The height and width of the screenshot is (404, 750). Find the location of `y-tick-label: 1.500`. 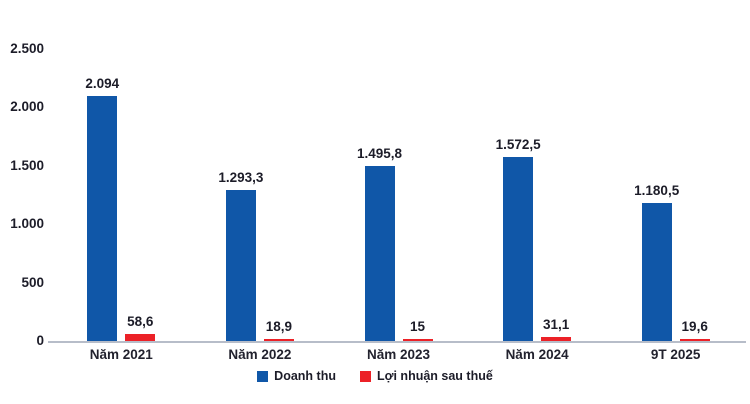

y-tick-label: 1.500 is located at coordinates (27, 165).